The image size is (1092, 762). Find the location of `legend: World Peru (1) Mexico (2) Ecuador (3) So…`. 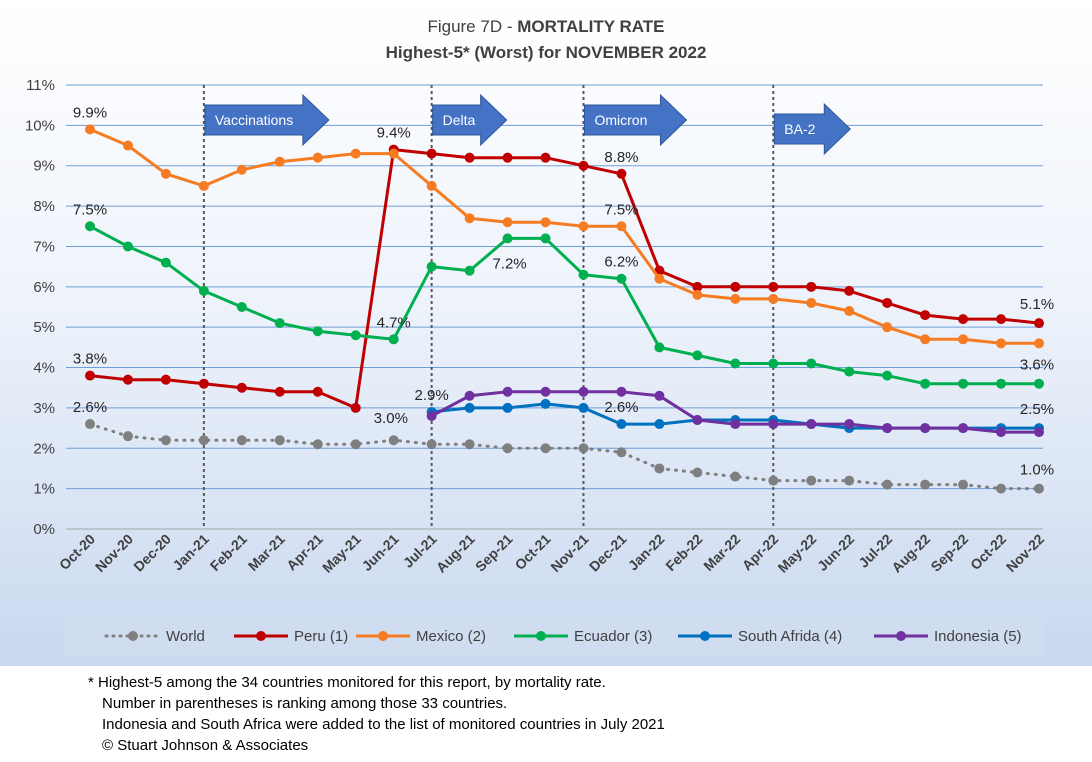

legend: World Peru (1) Mexico (2) Ecuador (3) So… is located at coordinates (554, 636).